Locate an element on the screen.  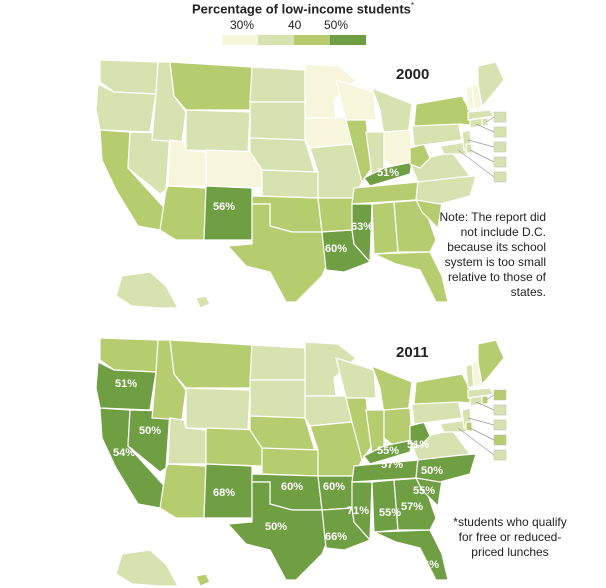
label-ok-2011: 60% is located at coordinates (292, 487).